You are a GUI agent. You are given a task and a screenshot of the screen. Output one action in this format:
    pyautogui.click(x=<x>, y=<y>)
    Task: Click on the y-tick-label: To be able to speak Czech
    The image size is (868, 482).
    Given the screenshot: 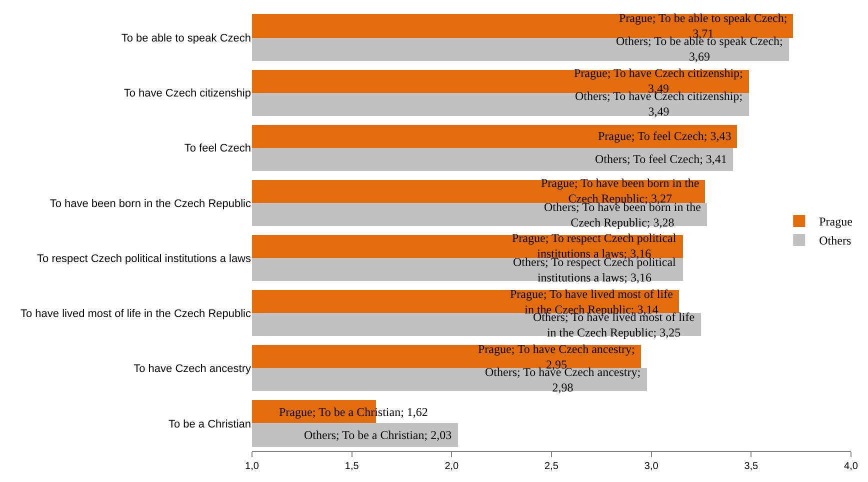 What is the action you would take?
    pyautogui.click(x=186, y=38)
    